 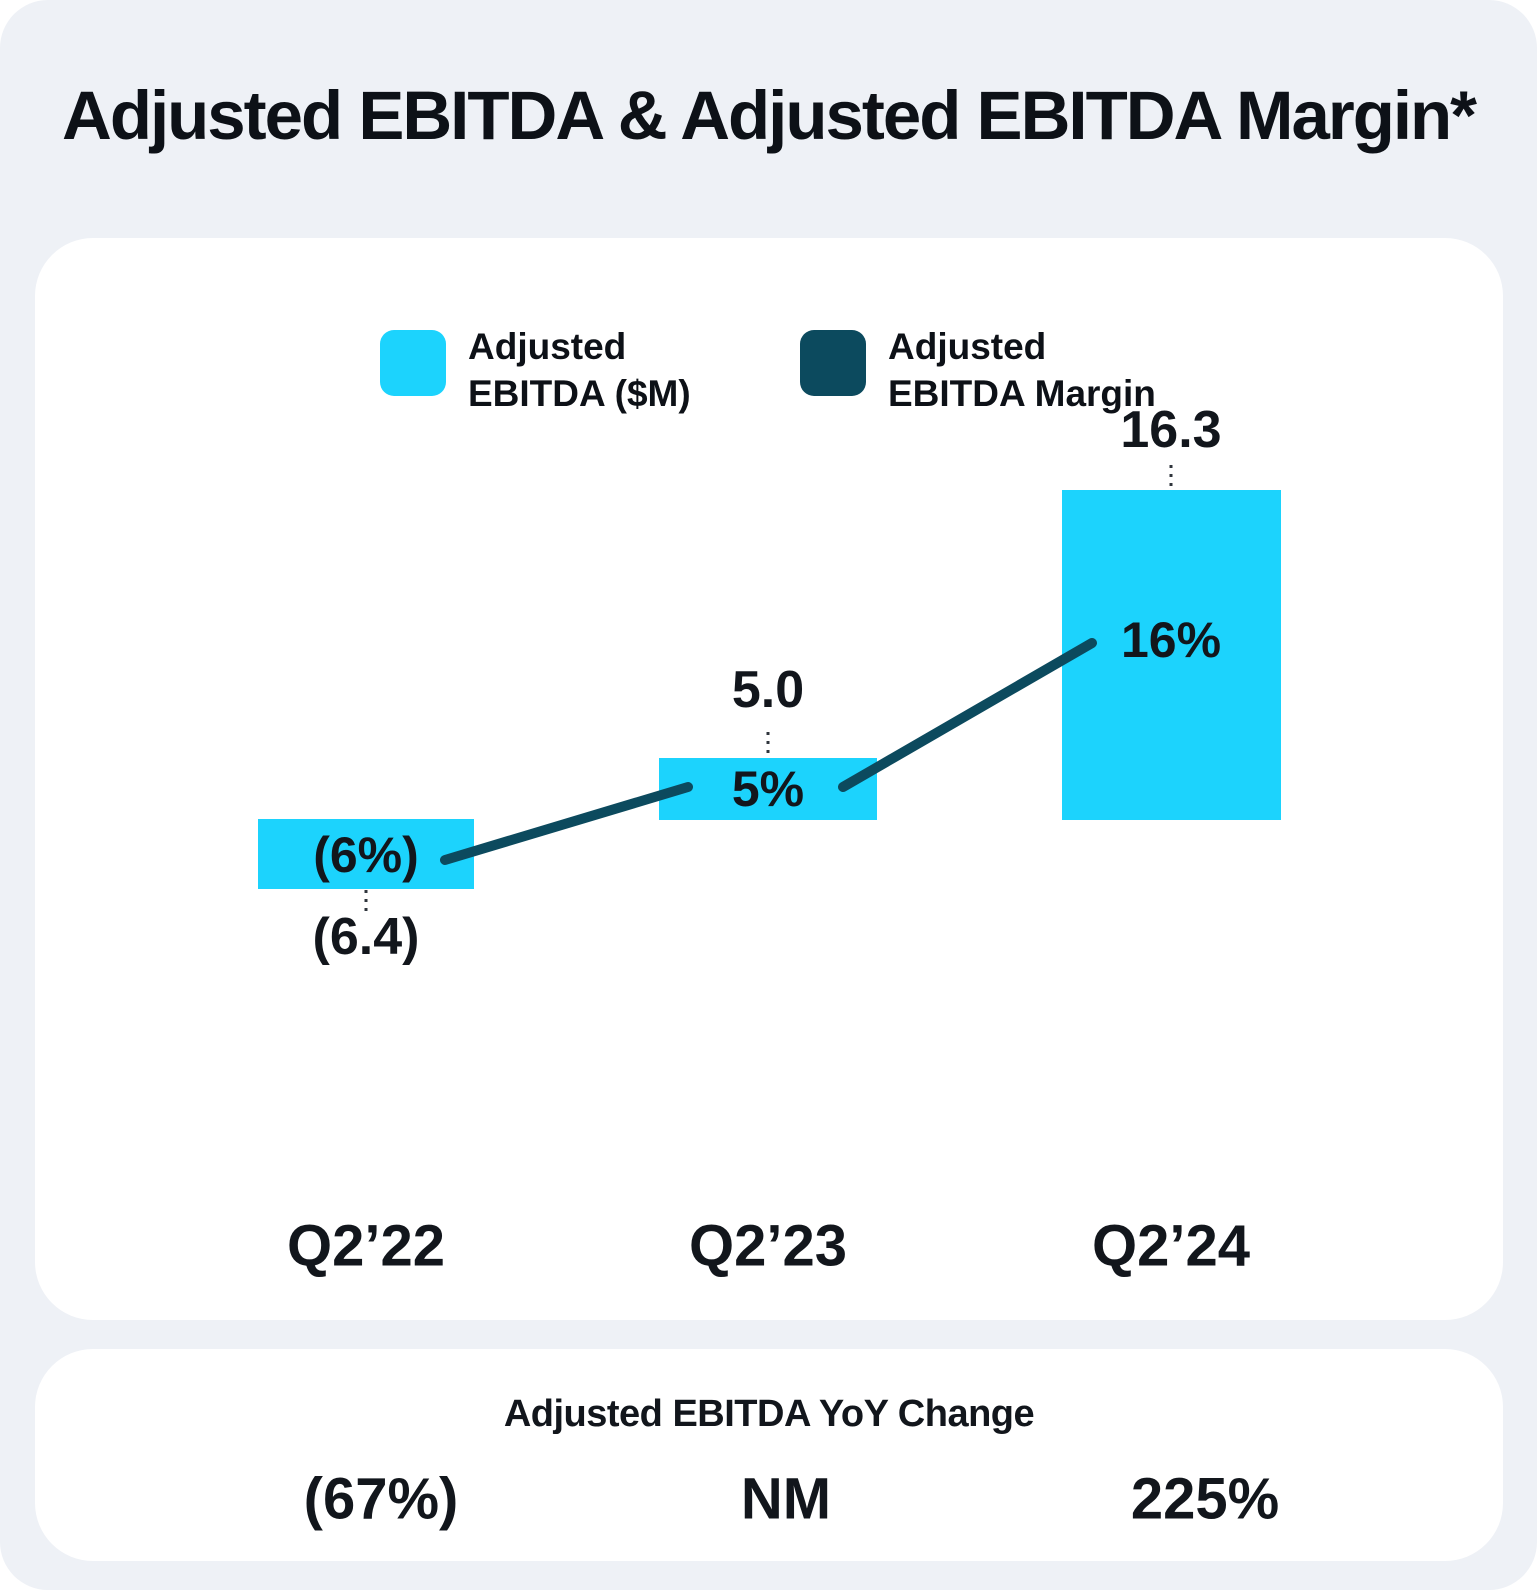 What do you see at coordinates (1205, 1499) in the screenshot?
I see `yoy-value-q2-24: 225%` at bounding box center [1205, 1499].